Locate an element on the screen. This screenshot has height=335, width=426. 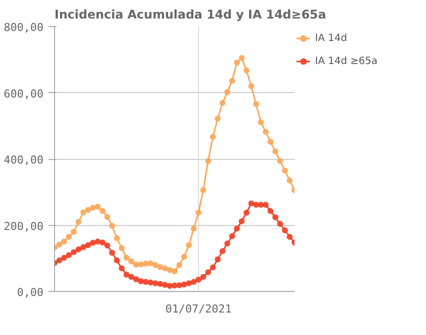
y-tick-label: 400,00 is located at coordinates (24, 160).